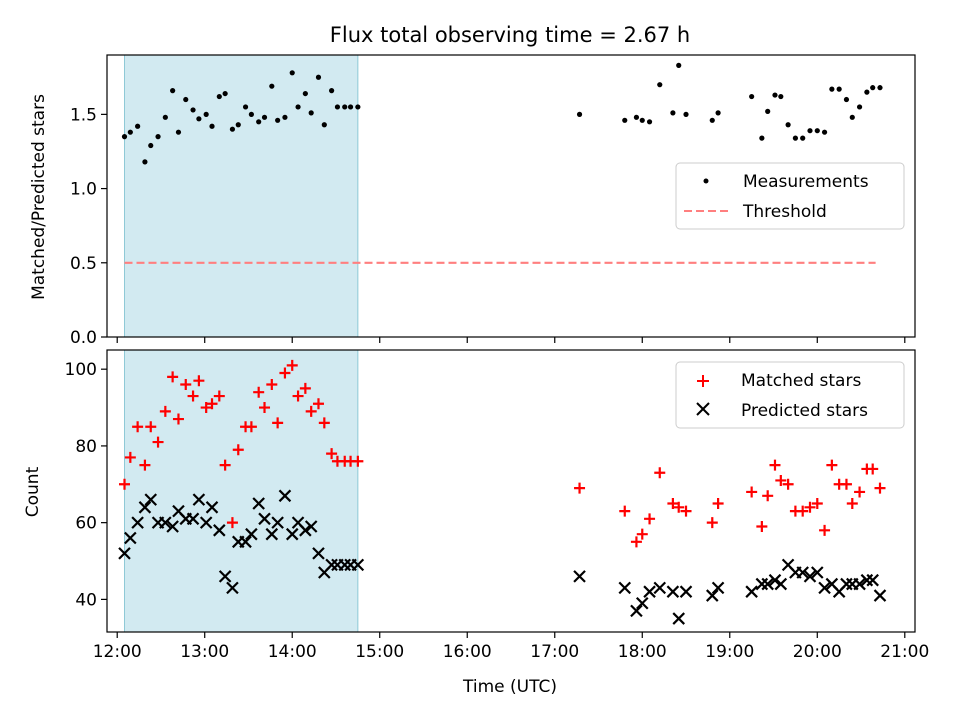 The height and width of the screenshot is (720, 960). I want to click on legend-predicted-label: Predicted stars, so click(804, 411).